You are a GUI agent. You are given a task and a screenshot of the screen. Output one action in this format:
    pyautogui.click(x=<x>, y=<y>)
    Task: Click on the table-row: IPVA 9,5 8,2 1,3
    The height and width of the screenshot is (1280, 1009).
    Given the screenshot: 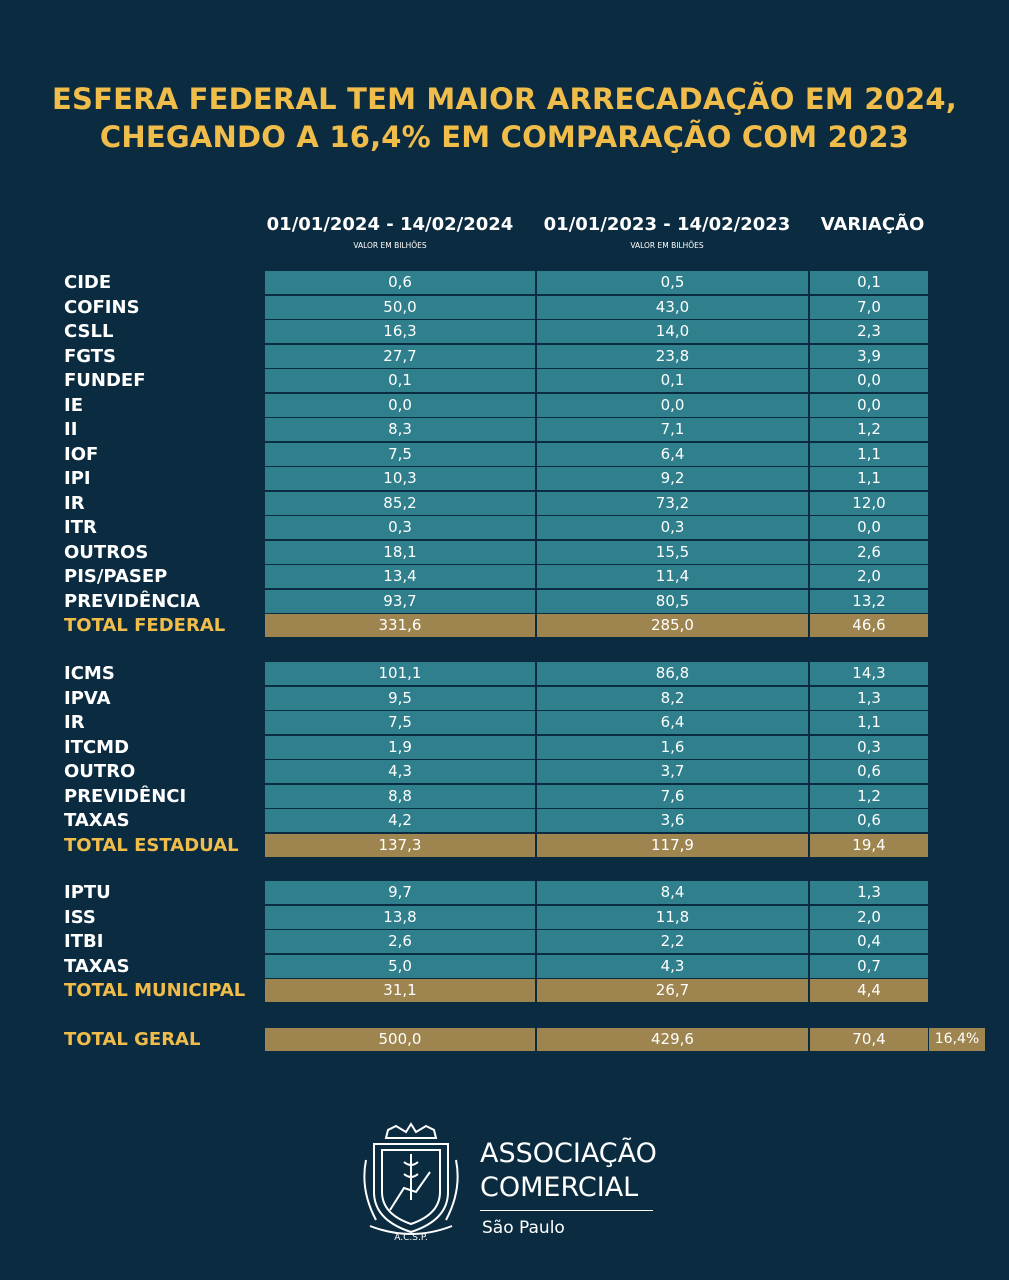 What is the action you would take?
    pyautogui.click(x=504, y=698)
    